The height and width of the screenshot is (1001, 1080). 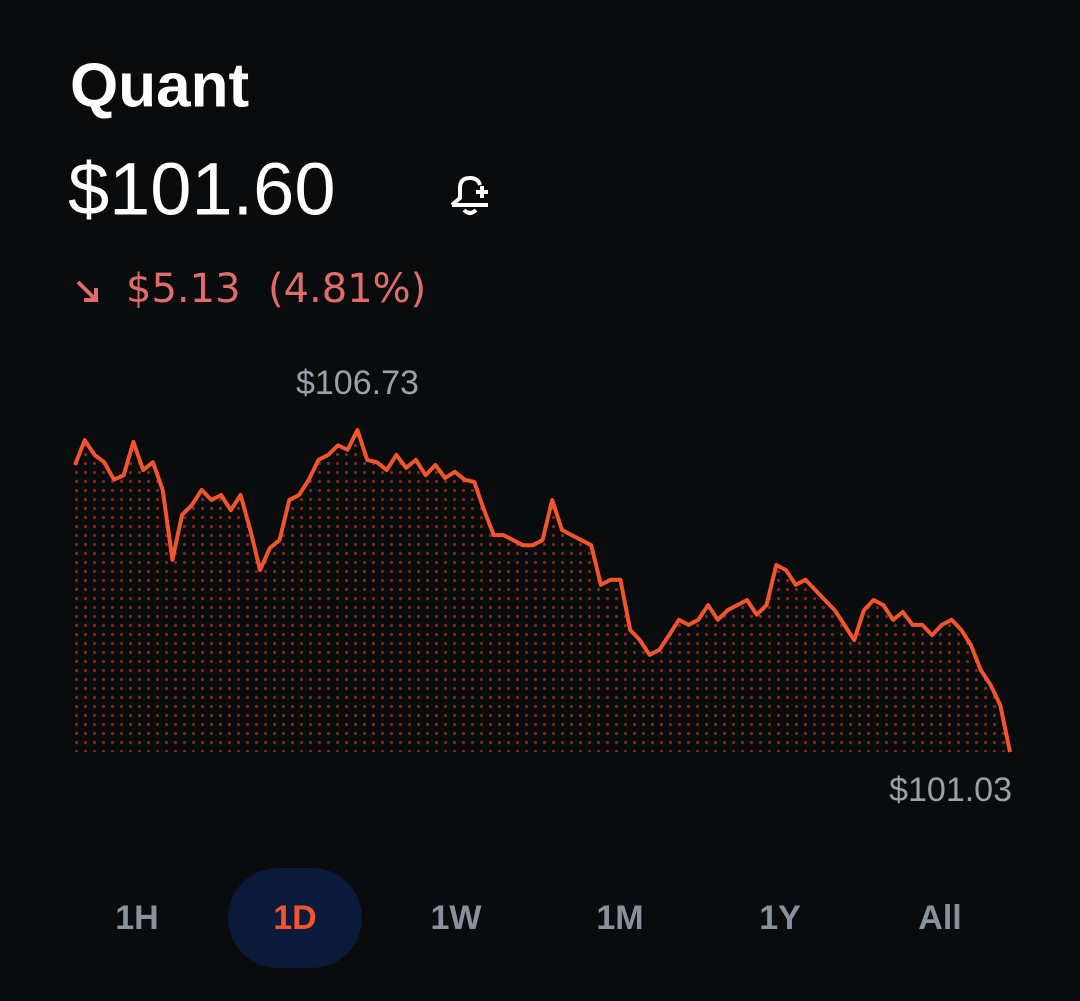 What do you see at coordinates (183, 289) in the screenshot?
I see `price-change: $5.13` at bounding box center [183, 289].